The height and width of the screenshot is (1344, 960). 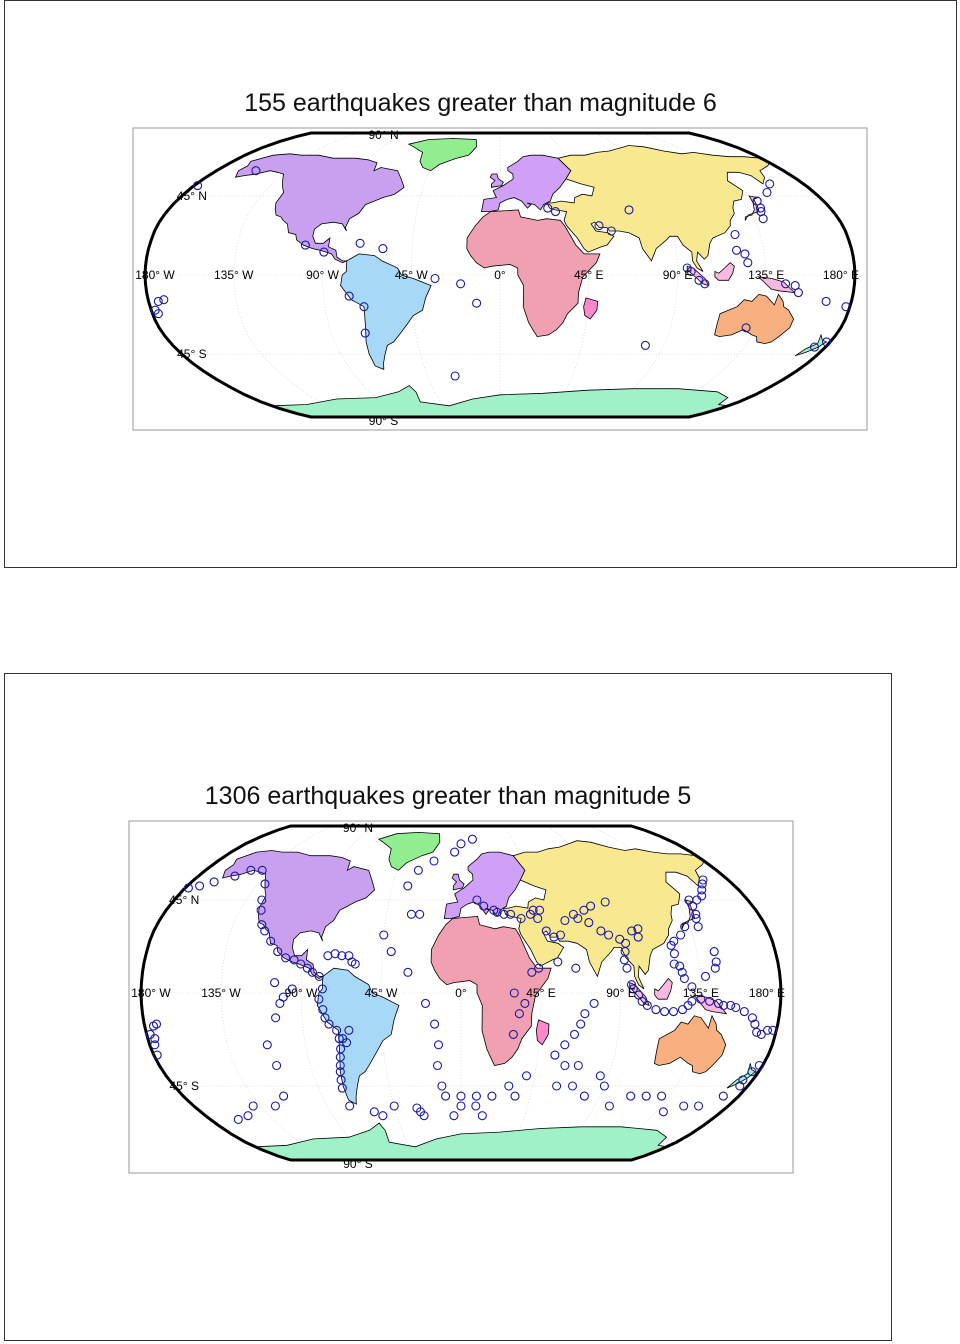 I want to click on landmasses, so click(x=531, y=278).